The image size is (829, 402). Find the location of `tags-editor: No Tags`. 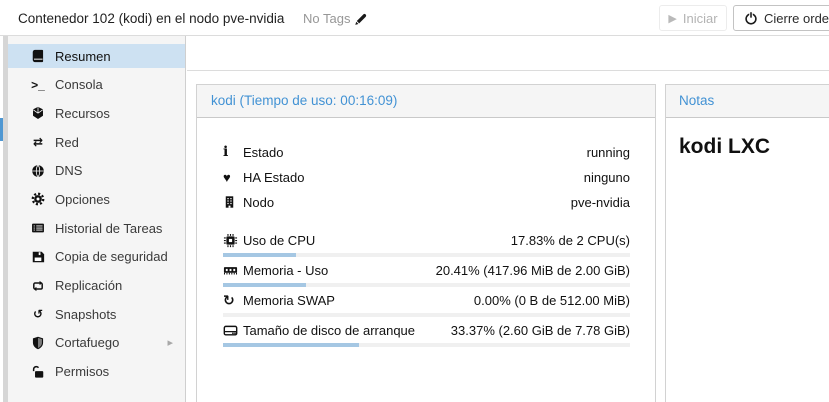

tags-editor: No Tags is located at coordinates (335, 18).